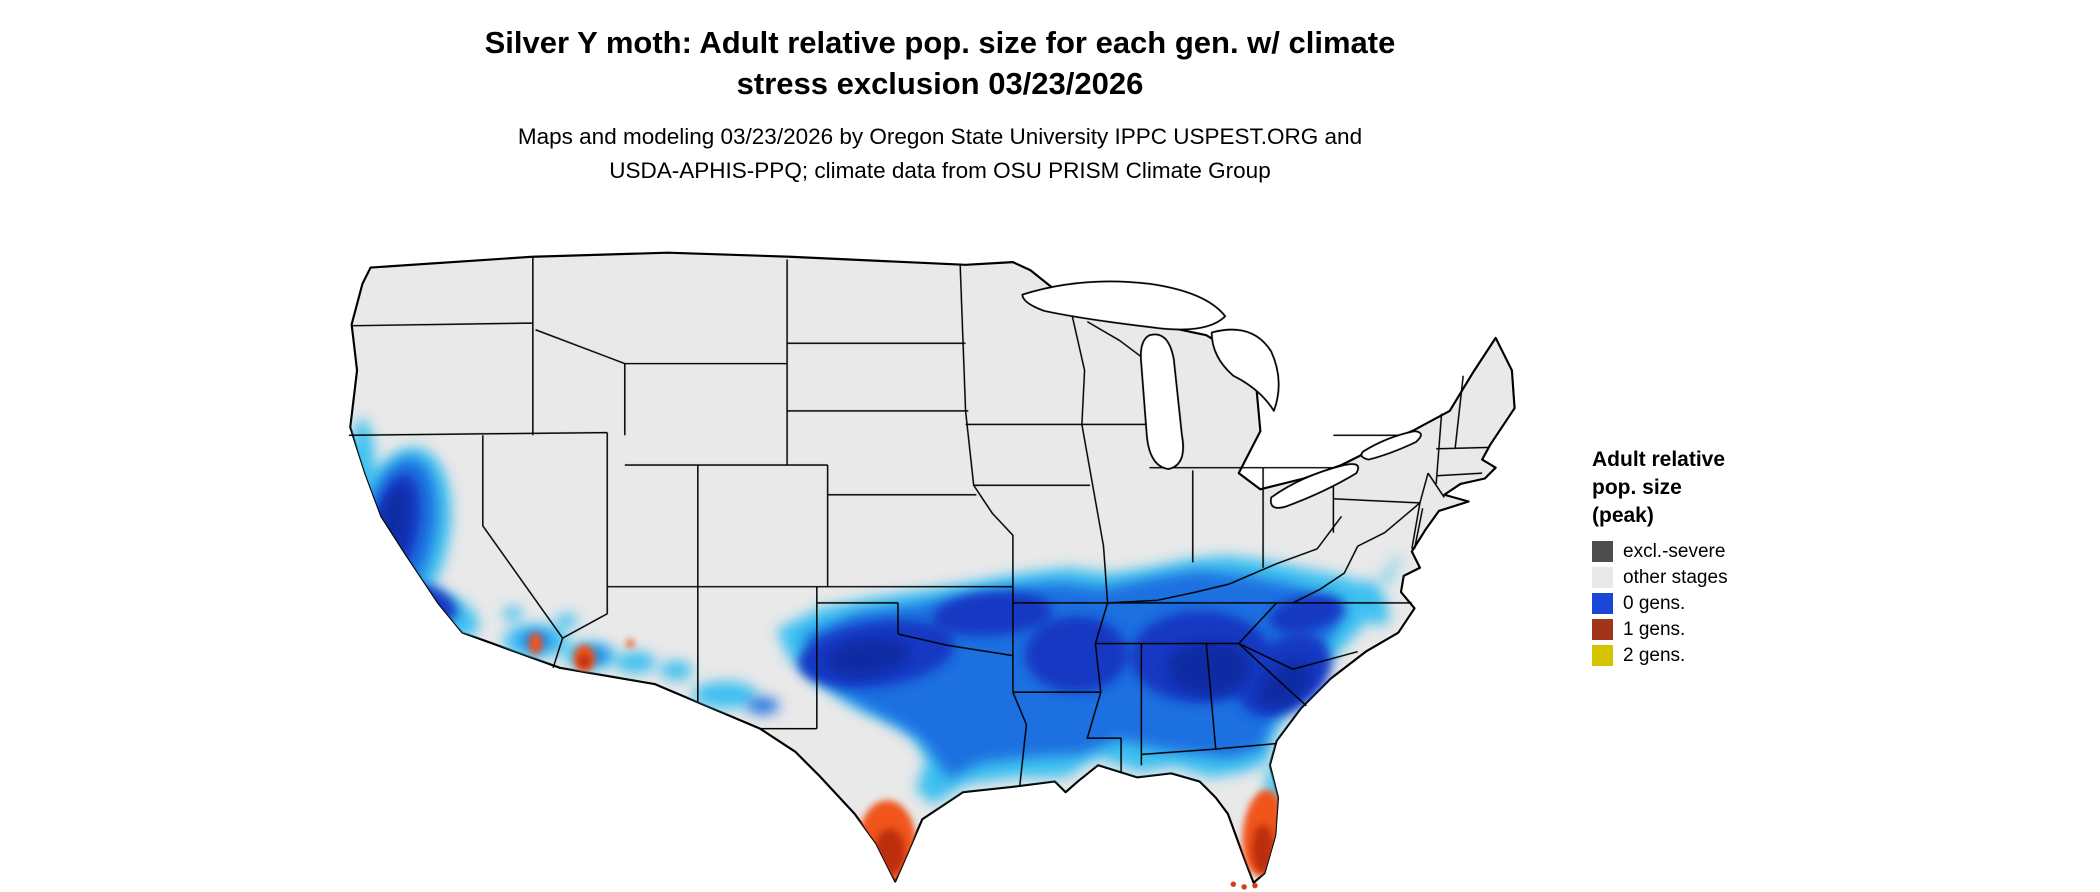 The width and height of the screenshot is (2100, 892). I want to click on legend-label-1-gens: 1 gens., so click(1654, 629).